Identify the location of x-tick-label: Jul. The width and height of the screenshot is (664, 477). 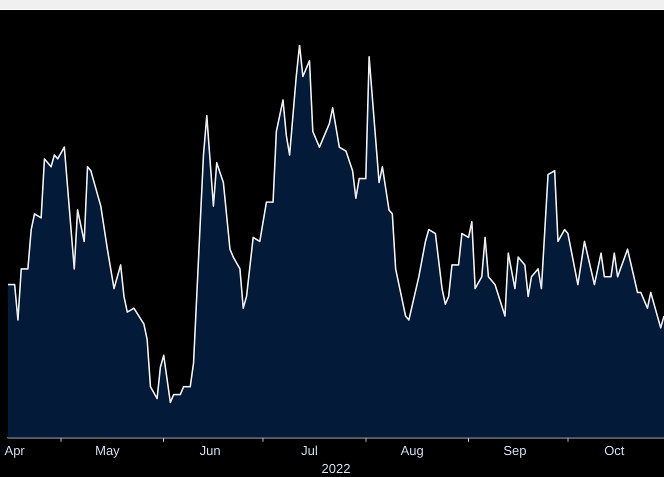
(309, 450).